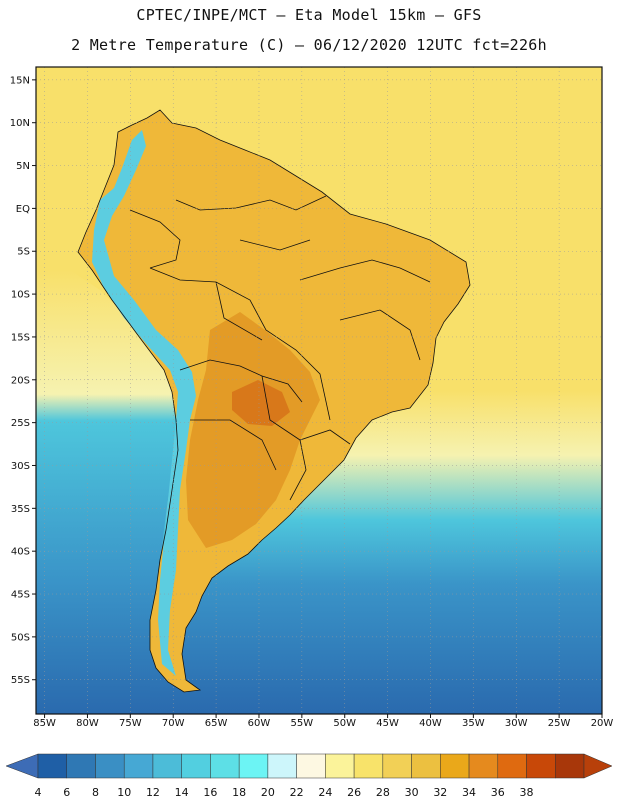 This screenshot has height=800, width=618. What do you see at coordinates (153, 792) in the screenshot?
I see `colorbar-label: 12` at bounding box center [153, 792].